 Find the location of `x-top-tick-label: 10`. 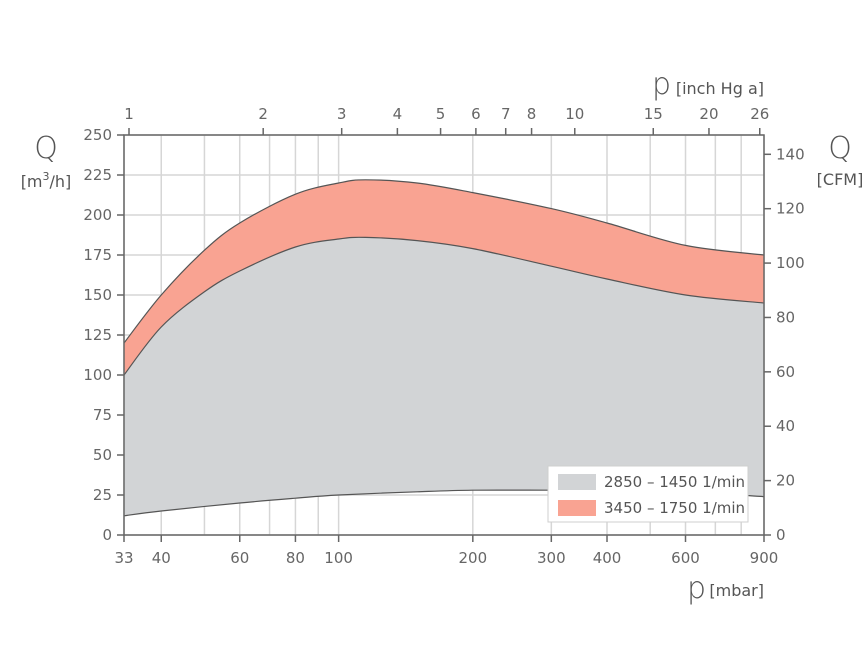

x-top-tick-label: 10 is located at coordinates (574, 114).